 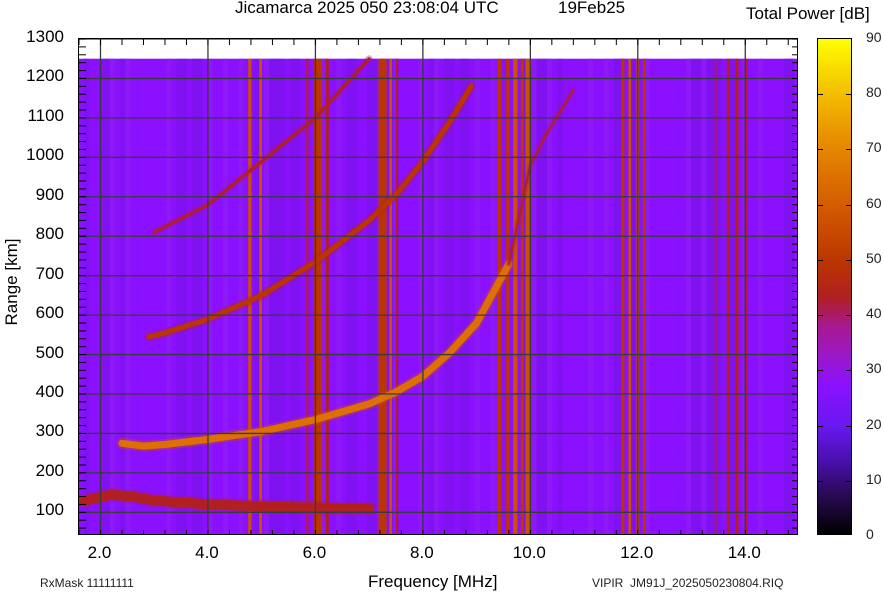 What do you see at coordinates (744, 552) in the screenshot?
I see `x-tick-label: 14.0` at bounding box center [744, 552].